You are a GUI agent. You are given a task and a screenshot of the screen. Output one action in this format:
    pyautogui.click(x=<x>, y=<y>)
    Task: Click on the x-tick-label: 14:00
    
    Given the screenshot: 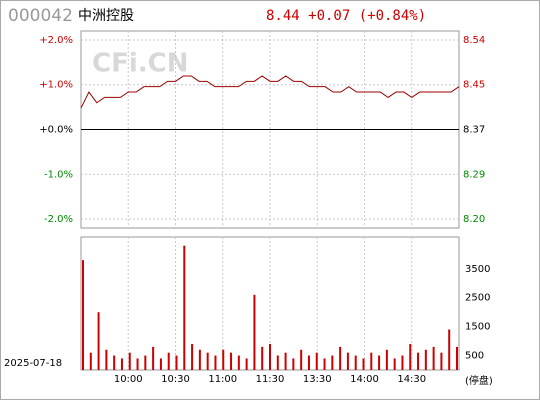 What is the action you would take?
    pyautogui.click(x=364, y=379)
    